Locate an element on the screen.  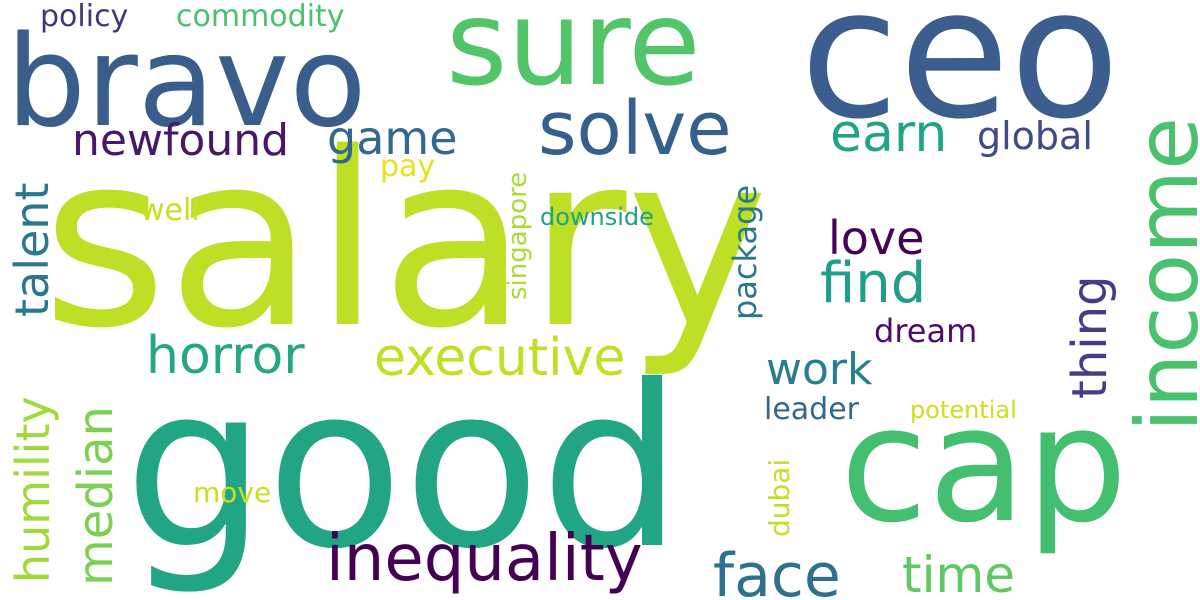
word-dream: dream is located at coordinates (926, 331).